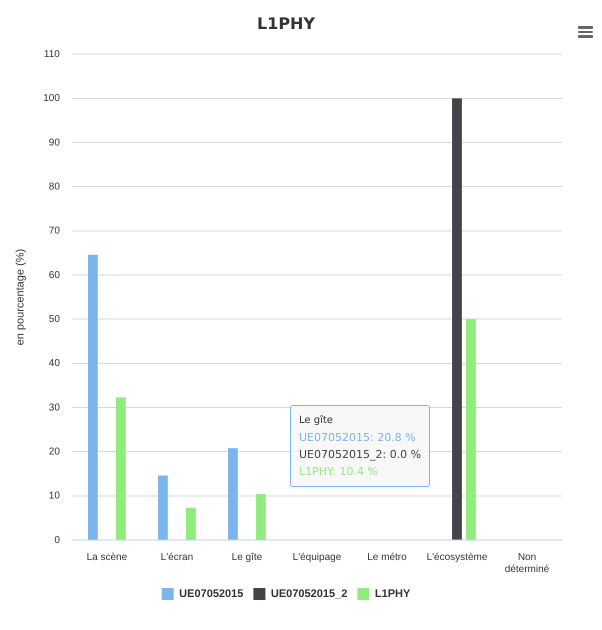 The height and width of the screenshot is (630, 602). What do you see at coordinates (211, 594) in the screenshot?
I see `legend-label: UE07052015` at bounding box center [211, 594].